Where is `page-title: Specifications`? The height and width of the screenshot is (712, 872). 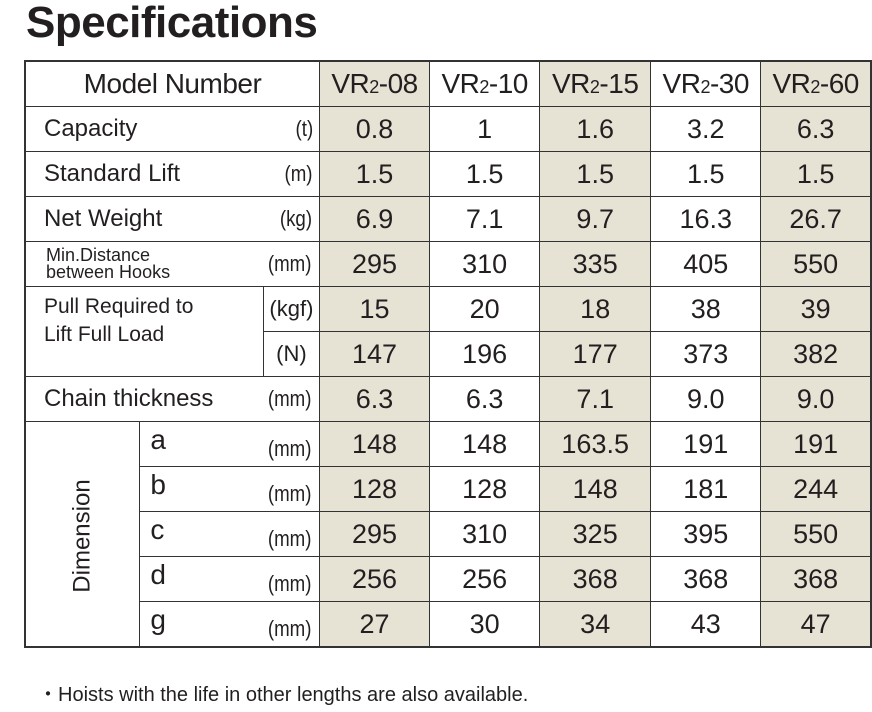 page-title: Specifications is located at coordinates (172, 23).